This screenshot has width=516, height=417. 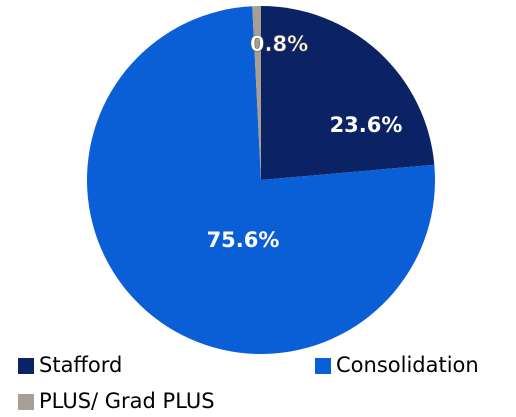 I want to click on legend-label: PLUS/ Grad PLUS, so click(x=127, y=401).